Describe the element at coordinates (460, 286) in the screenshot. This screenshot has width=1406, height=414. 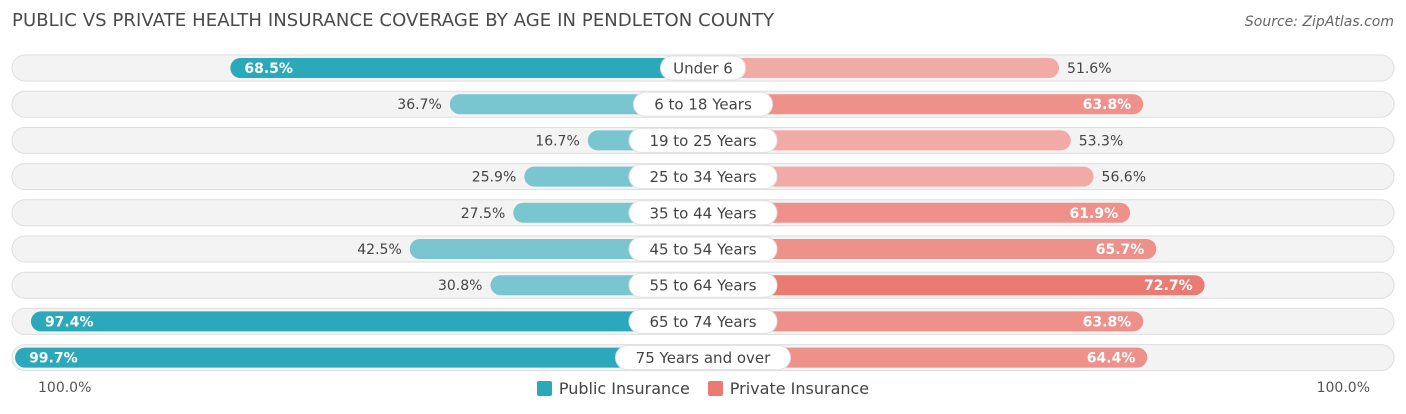
I see `public-value-label: 30.8%` at that location.